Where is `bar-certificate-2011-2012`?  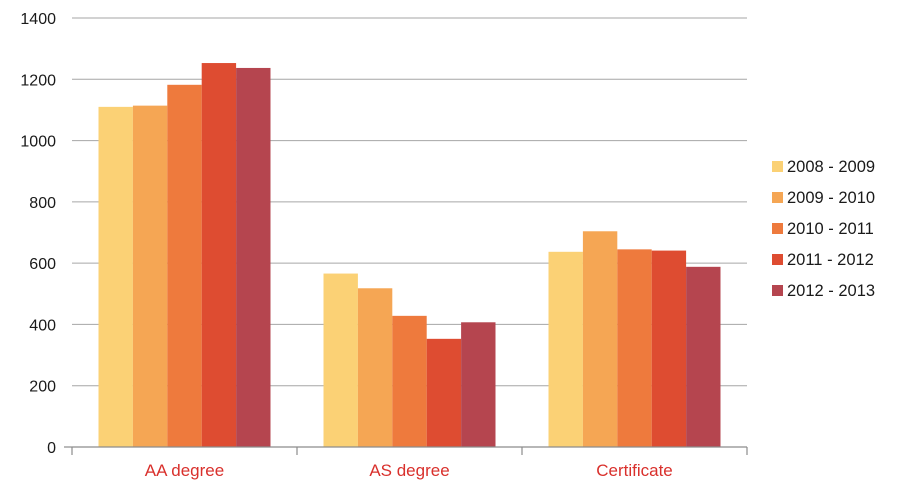
bar-certificate-2011-2012 is located at coordinates (669, 348).